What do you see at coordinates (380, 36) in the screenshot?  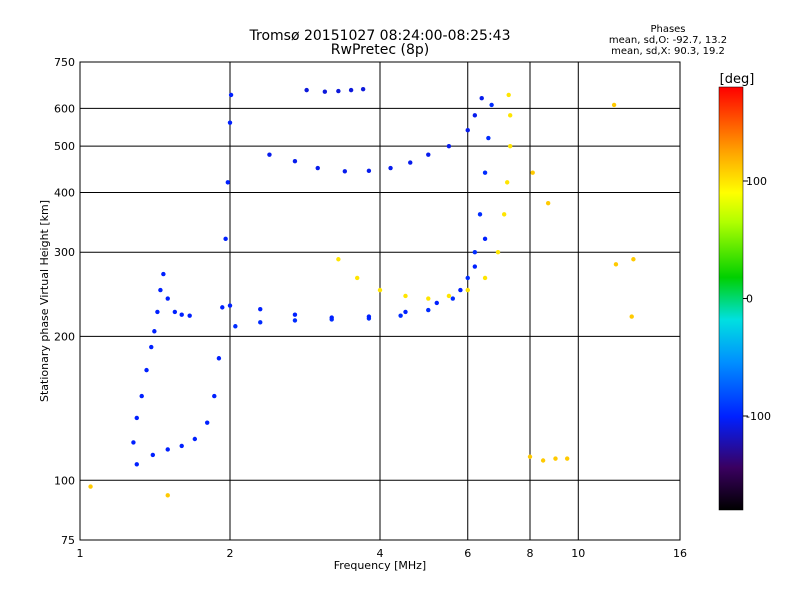 I see `chart-title: Tromsø 20151027 08:24:00-08:25:43` at bounding box center [380, 36].